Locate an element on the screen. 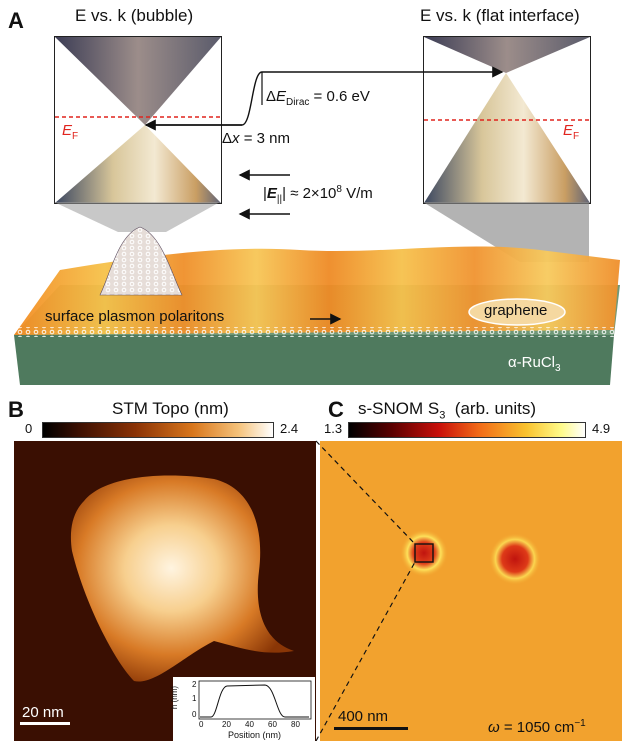  snom-scalebar-label: 400 nm is located at coordinates (363, 716).